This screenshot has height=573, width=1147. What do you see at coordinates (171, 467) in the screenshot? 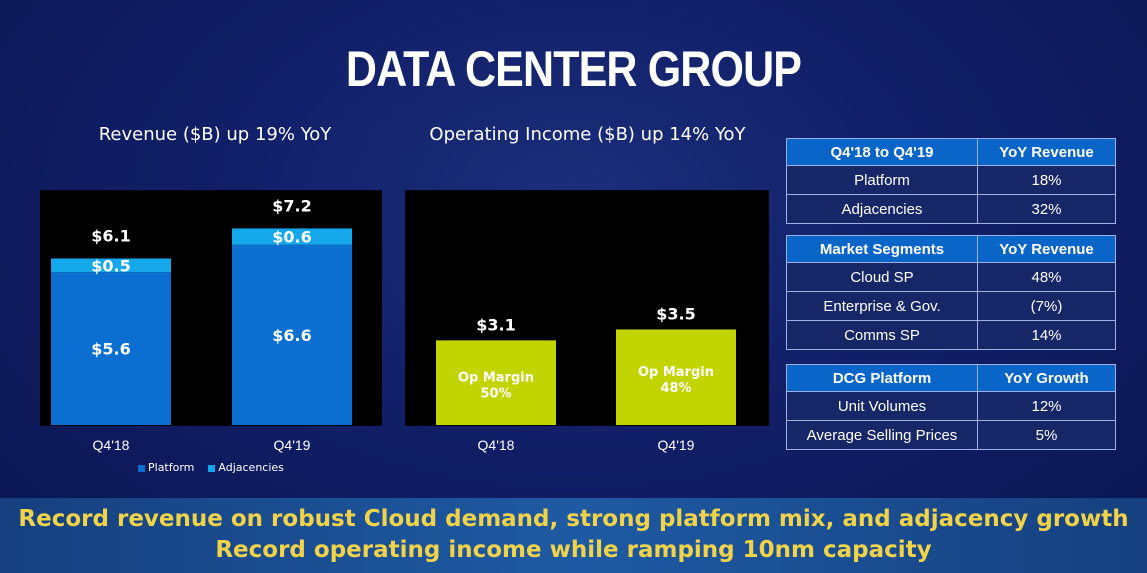
I see `legend-label-platform: Platform` at bounding box center [171, 467].